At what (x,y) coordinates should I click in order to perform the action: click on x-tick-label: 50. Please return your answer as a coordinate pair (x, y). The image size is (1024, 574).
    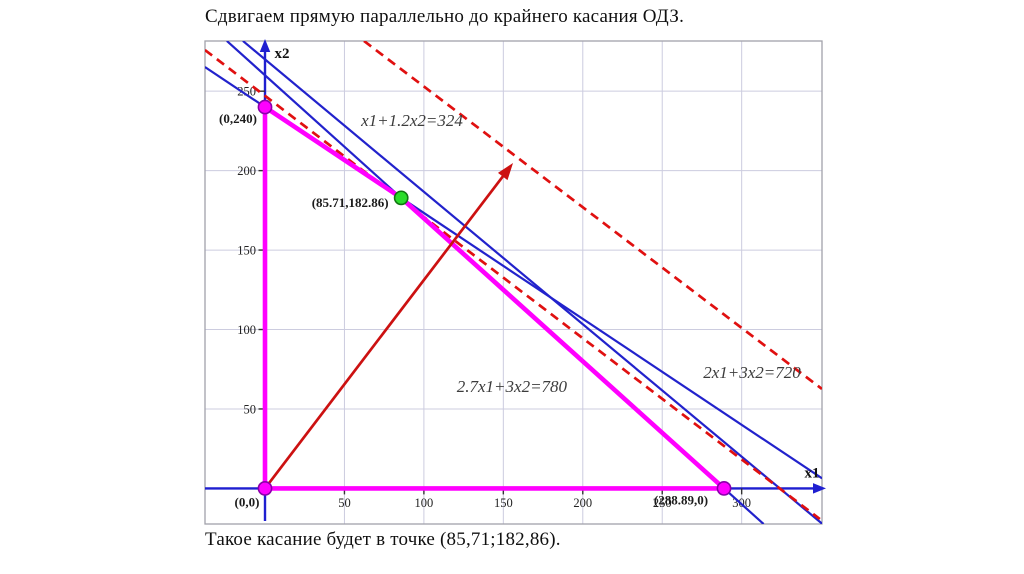
    Looking at the image, I should click on (344, 503).